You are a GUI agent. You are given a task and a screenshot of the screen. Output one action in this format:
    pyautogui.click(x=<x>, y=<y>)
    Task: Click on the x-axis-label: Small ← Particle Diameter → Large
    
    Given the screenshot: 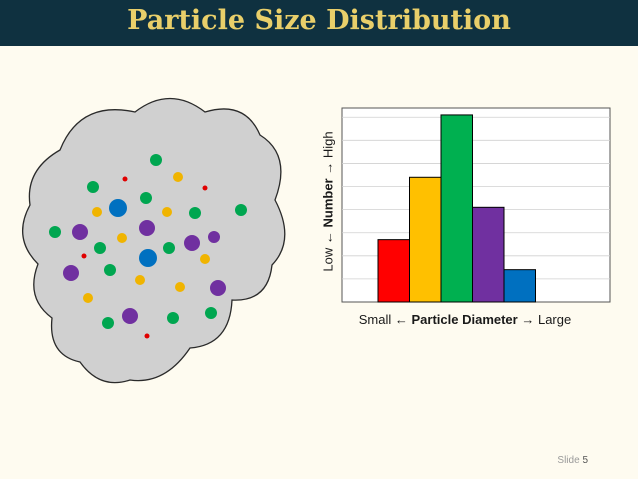 What is the action you would take?
    pyautogui.click(x=465, y=319)
    